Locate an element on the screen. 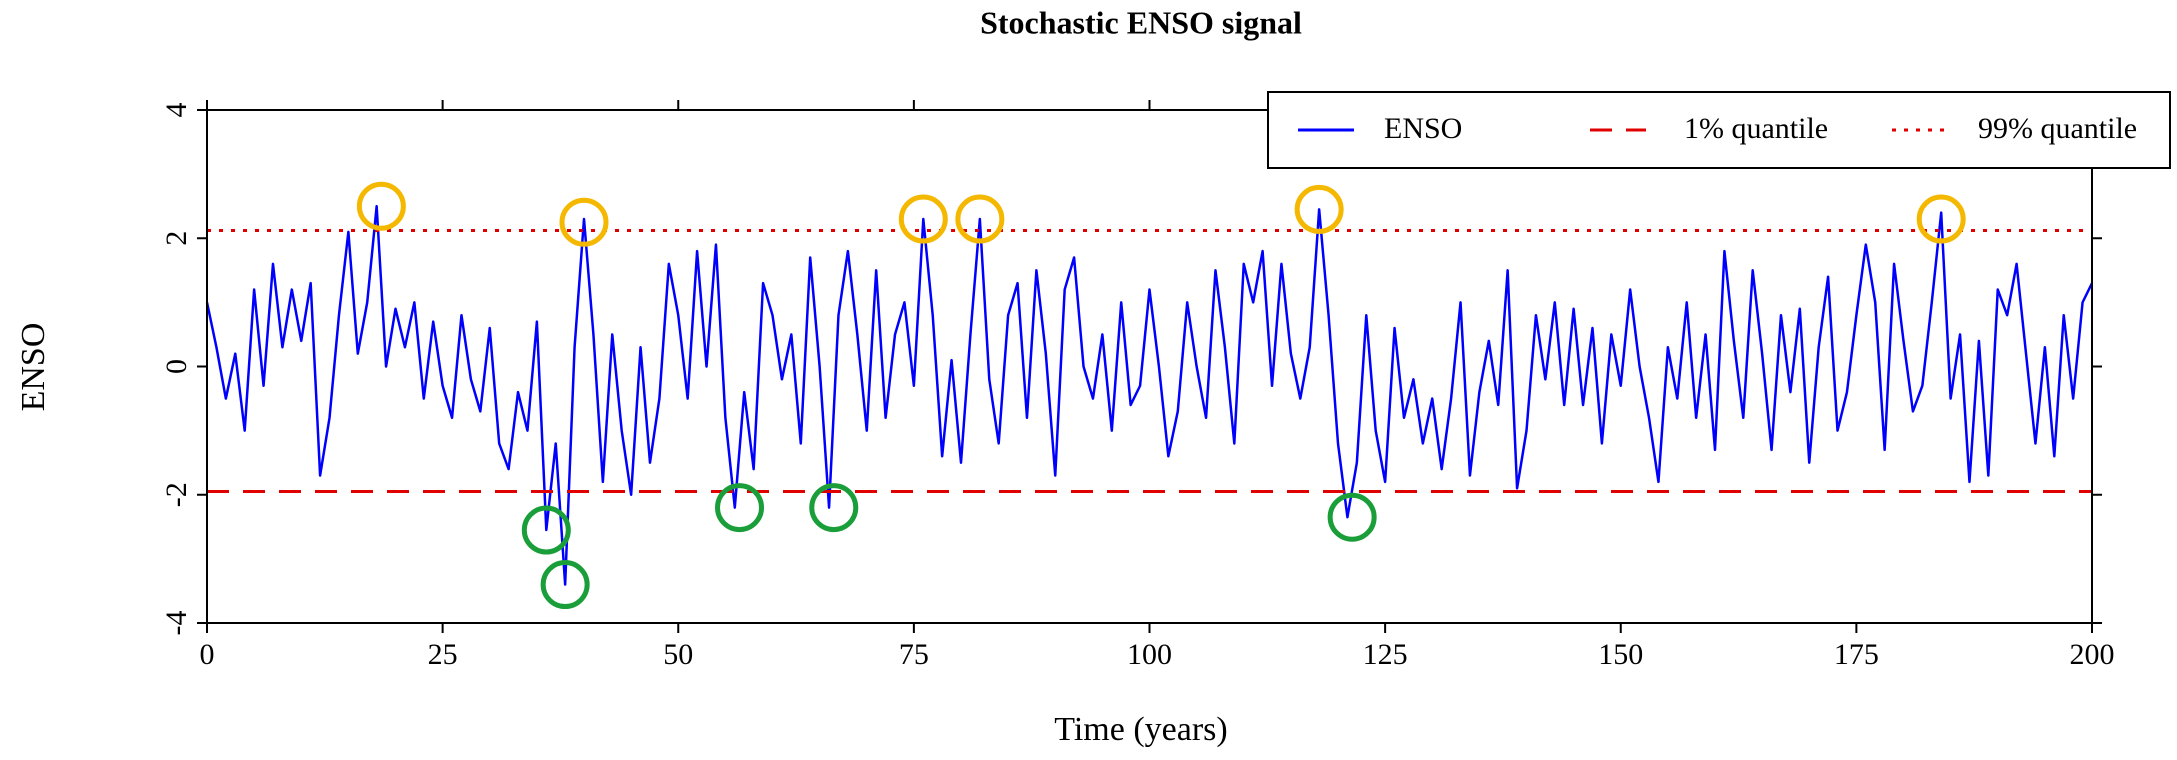 The width and height of the screenshot is (2177, 760). x-tick-label: 50 is located at coordinates (678, 654).